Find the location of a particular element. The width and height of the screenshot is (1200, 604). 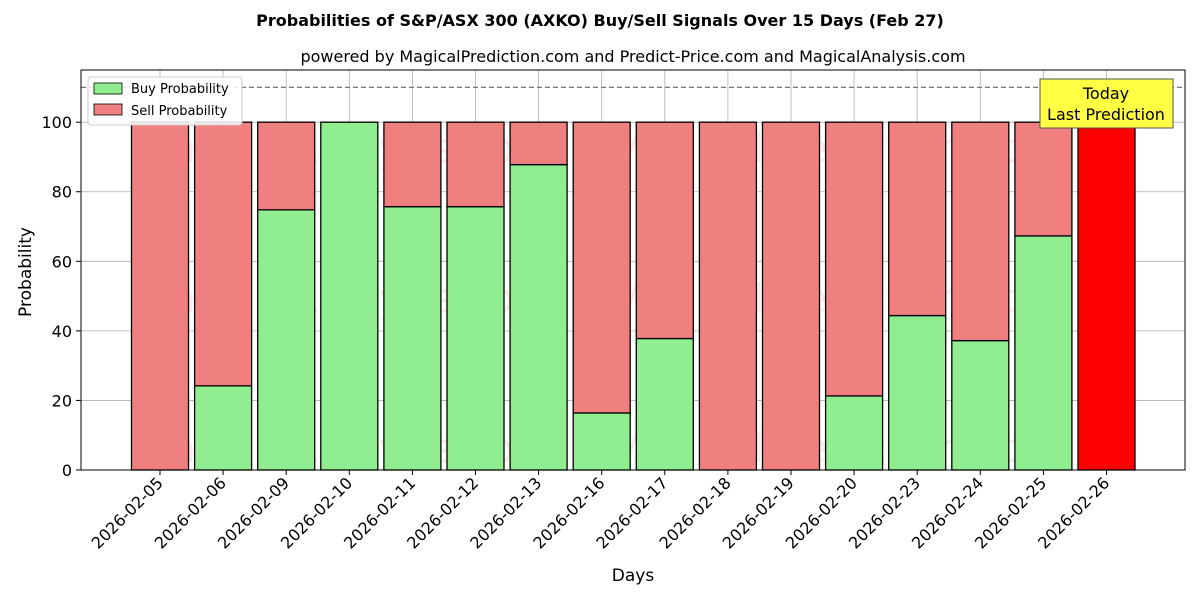

y-tick-label: 20 is located at coordinates (62, 400).